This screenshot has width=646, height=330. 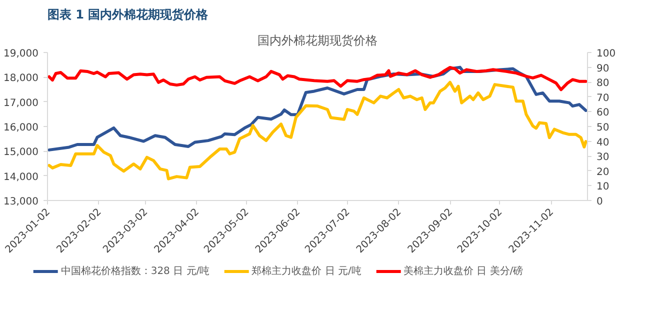 I want to click on y-tick-label: 16,000, so click(x=21, y=128).